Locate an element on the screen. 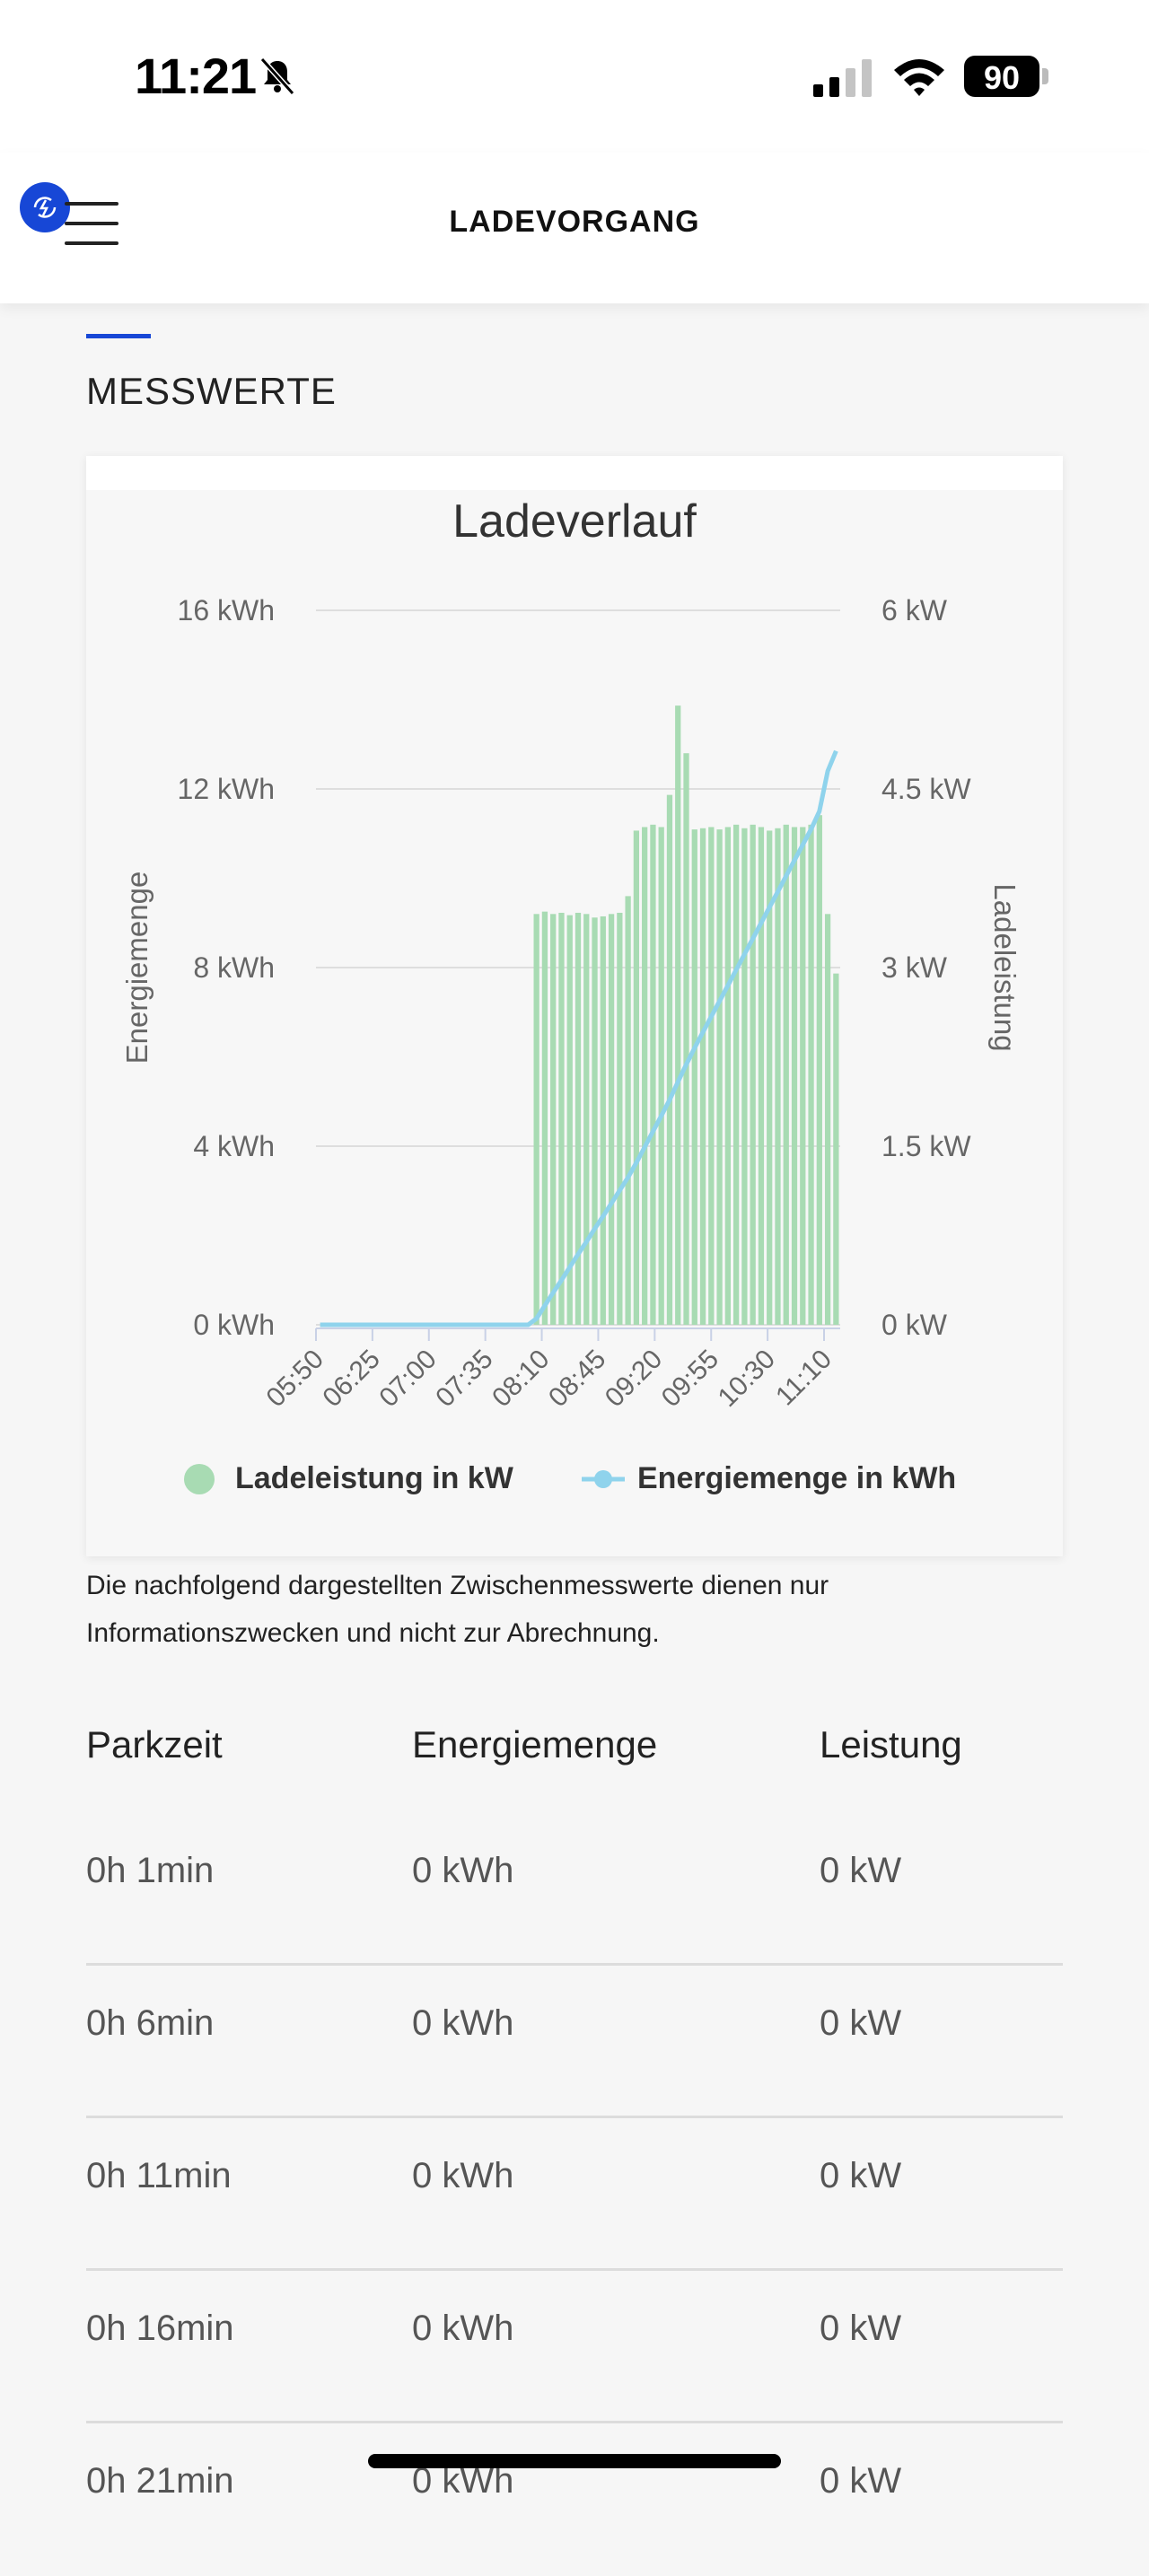  cell-parkzeit: 0h 11min is located at coordinates (159, 2175).